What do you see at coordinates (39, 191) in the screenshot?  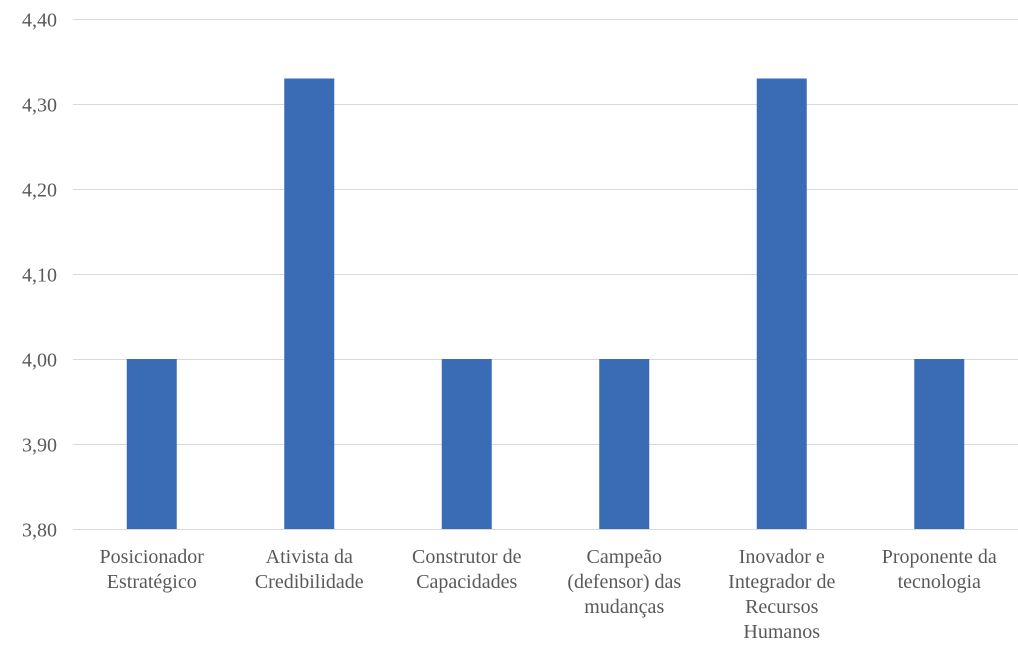 I see `y-tick-label: 4,20` at bounding box center [39, 191].